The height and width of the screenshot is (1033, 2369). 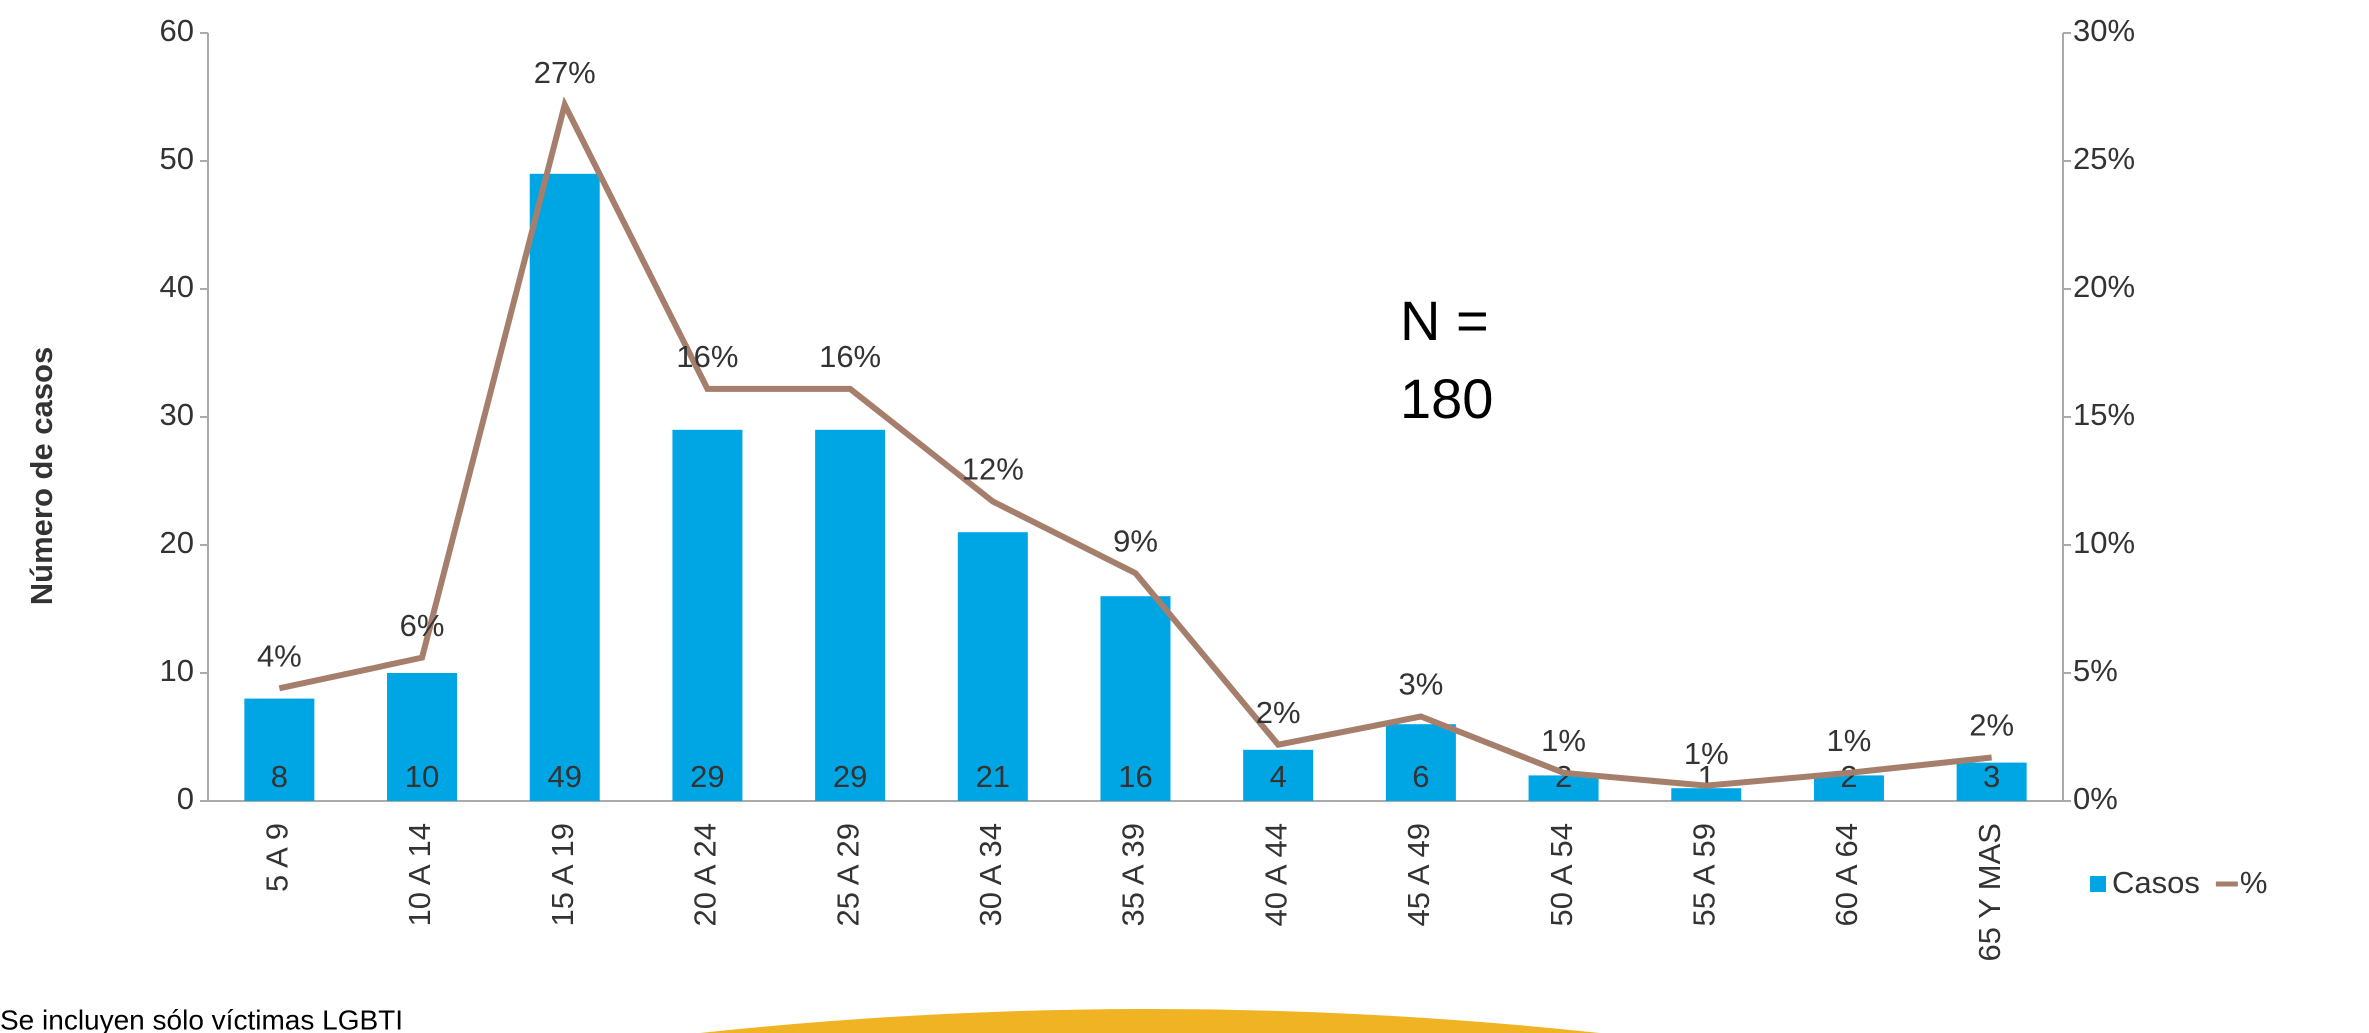 I want to click on y-tick-label: 20, so click(x=177, y=542).